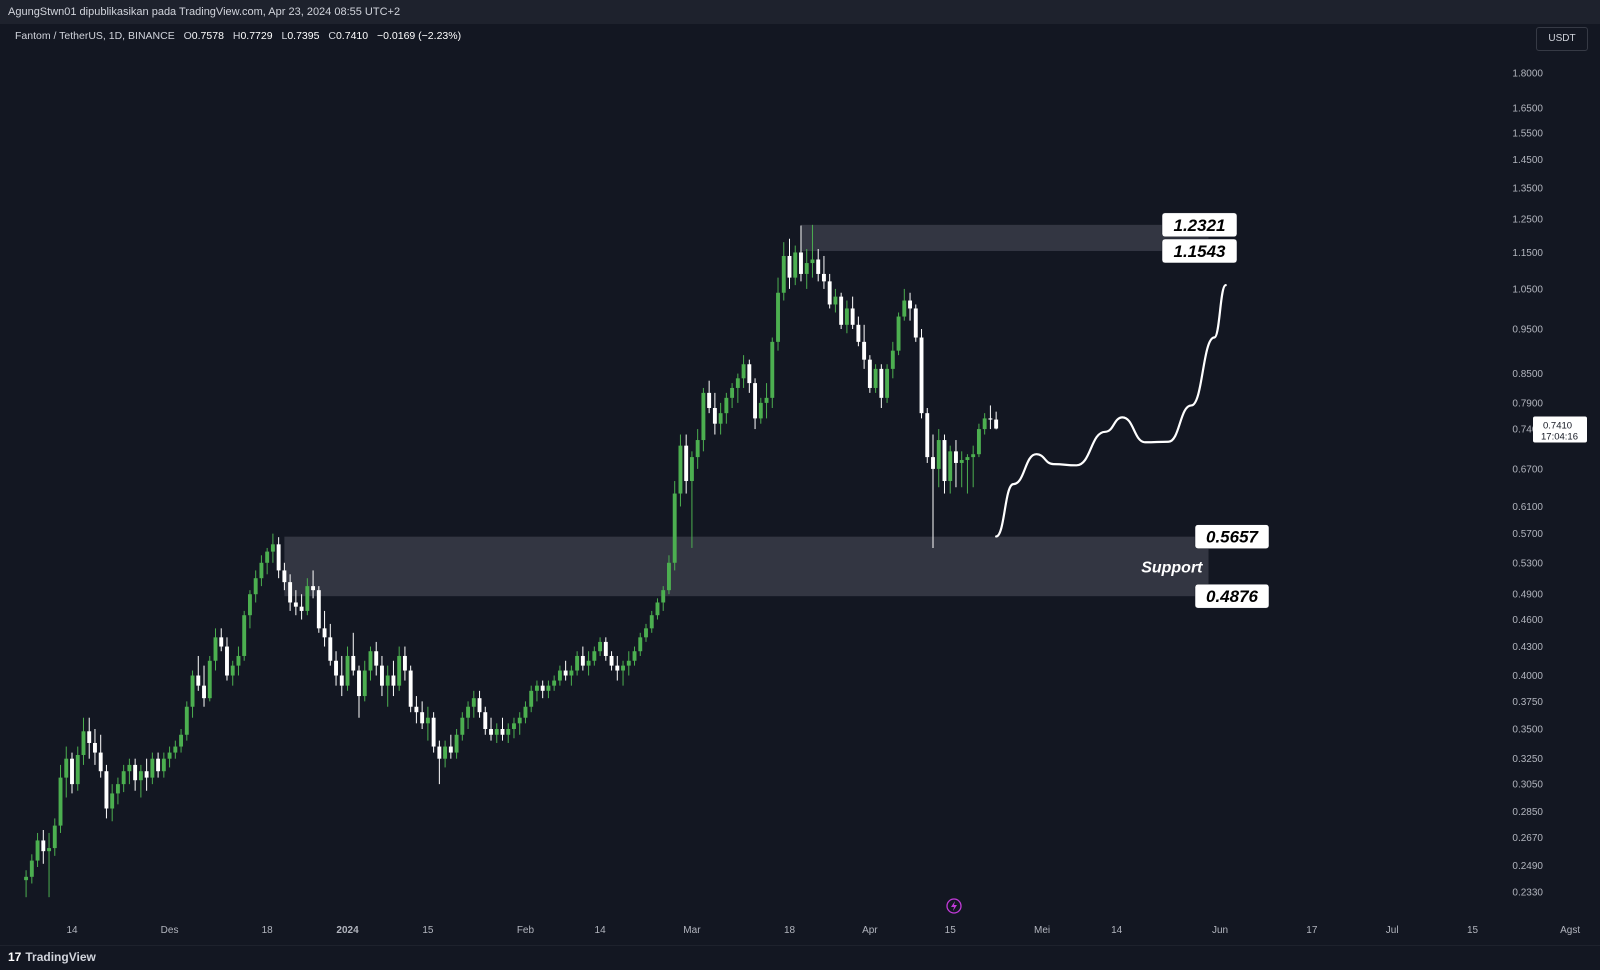 Image resolution: width=1600 pixels, height=970 pixels. What do you see at coordinates (1527, 374) in the screenshot?
I see `price-tick-label: 0.8500` at bounding box center [1527, 374].